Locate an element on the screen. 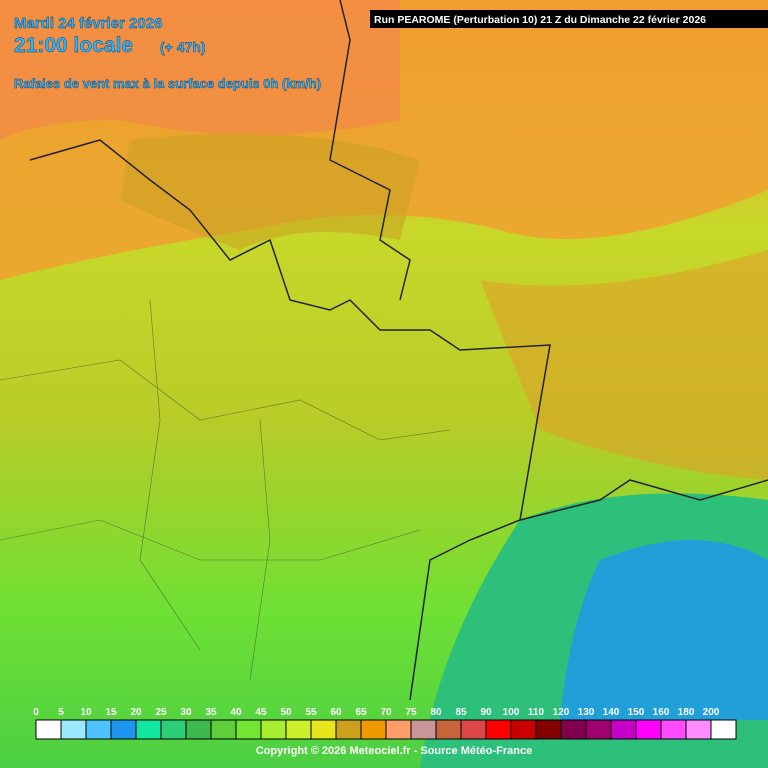  date: Mardi 24 février 2026 is located at coordinates (88, 23).